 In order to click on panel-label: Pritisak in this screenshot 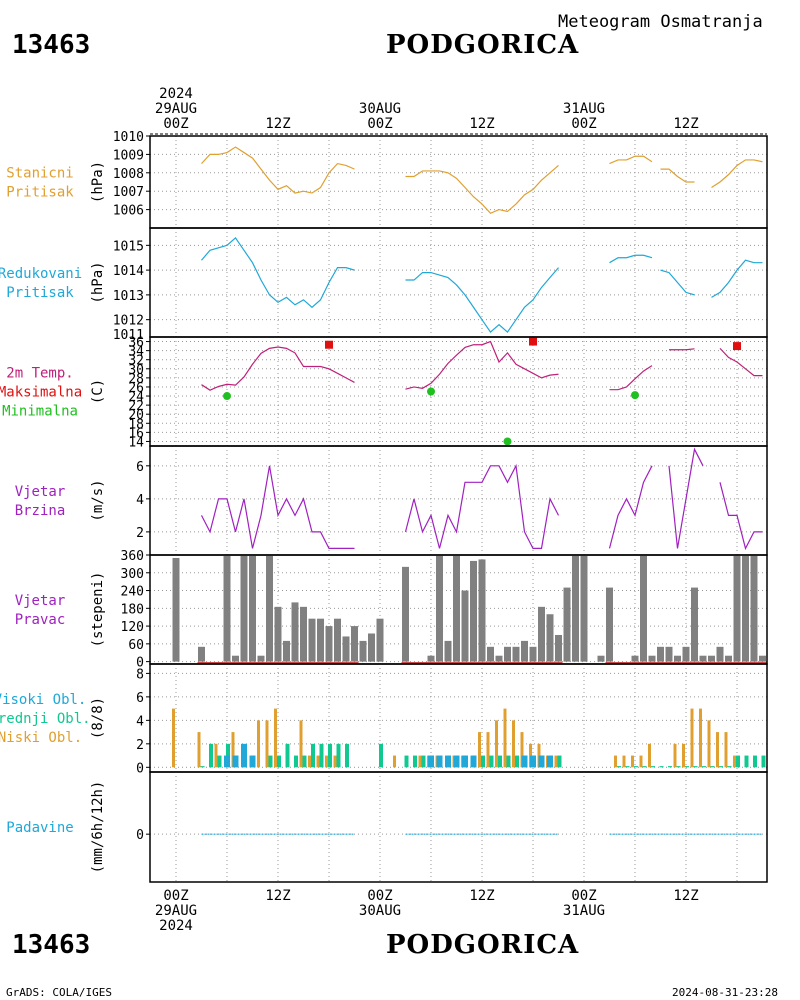, I will do `click(40, 293)`.